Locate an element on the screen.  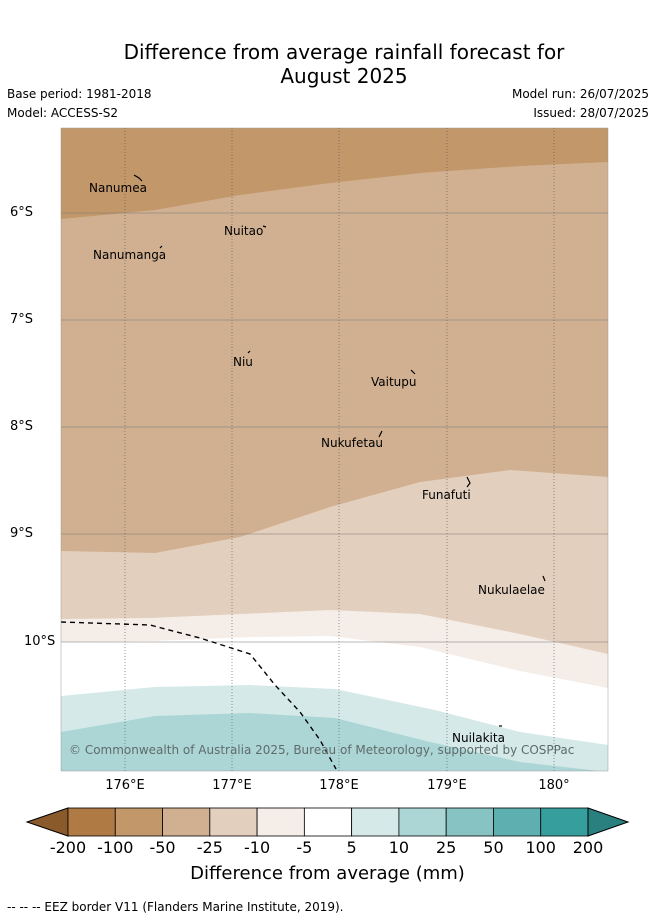
lat-label: 7°S is located at coordinates (22, 319).